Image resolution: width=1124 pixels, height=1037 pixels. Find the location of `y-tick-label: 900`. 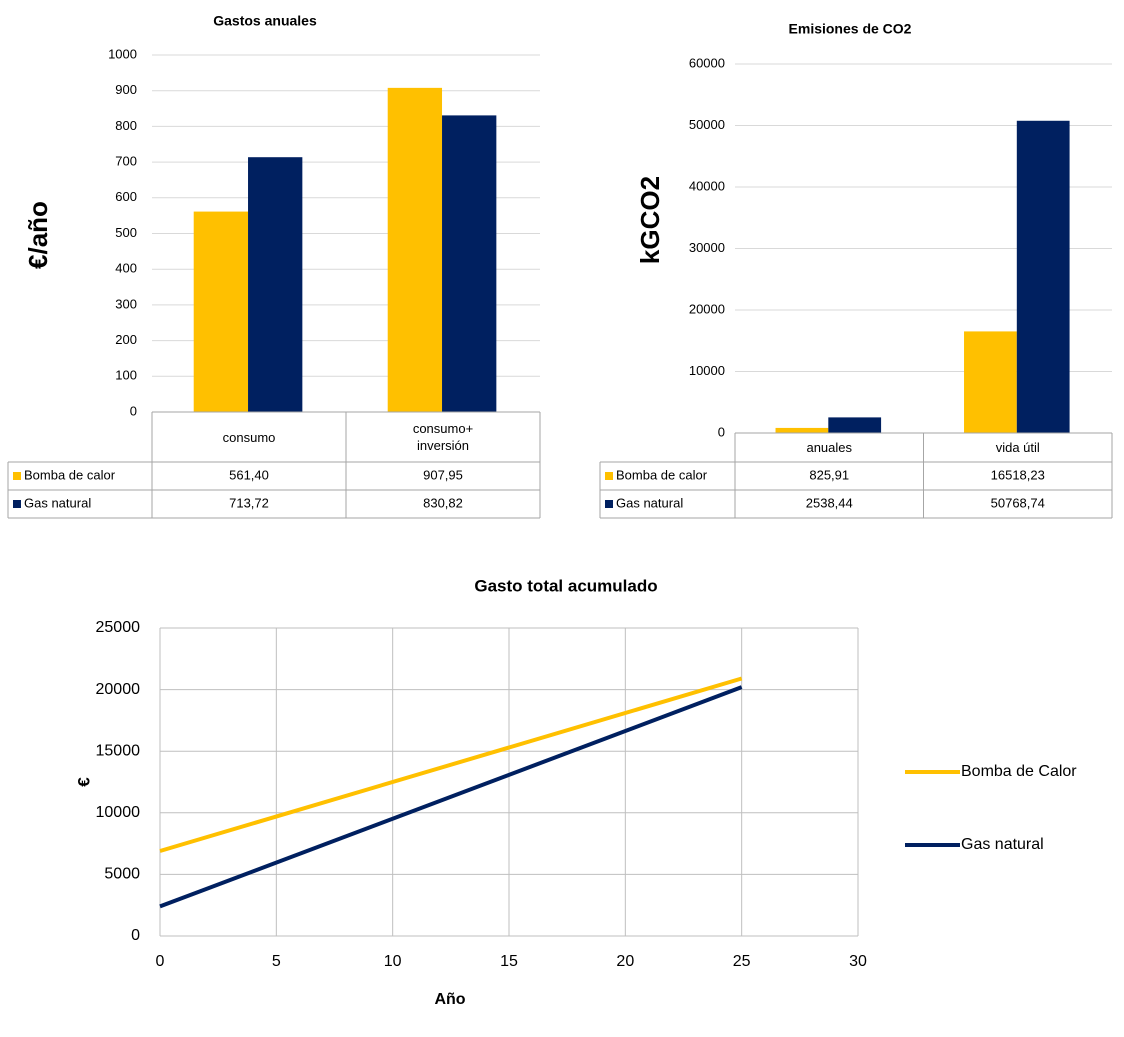

y-tick-label: 900 is located at coordinates (126, 89).